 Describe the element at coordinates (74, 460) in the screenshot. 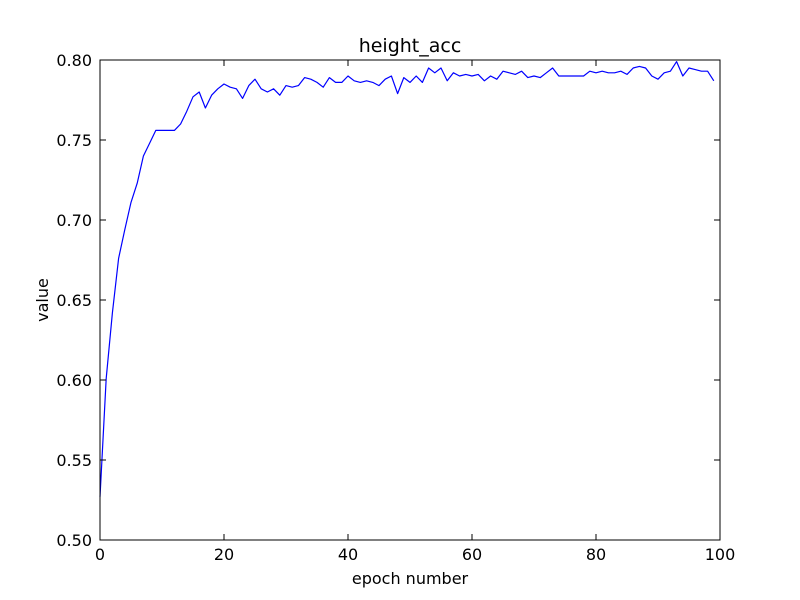

I see `y-tick-label: 0.55` at that location.